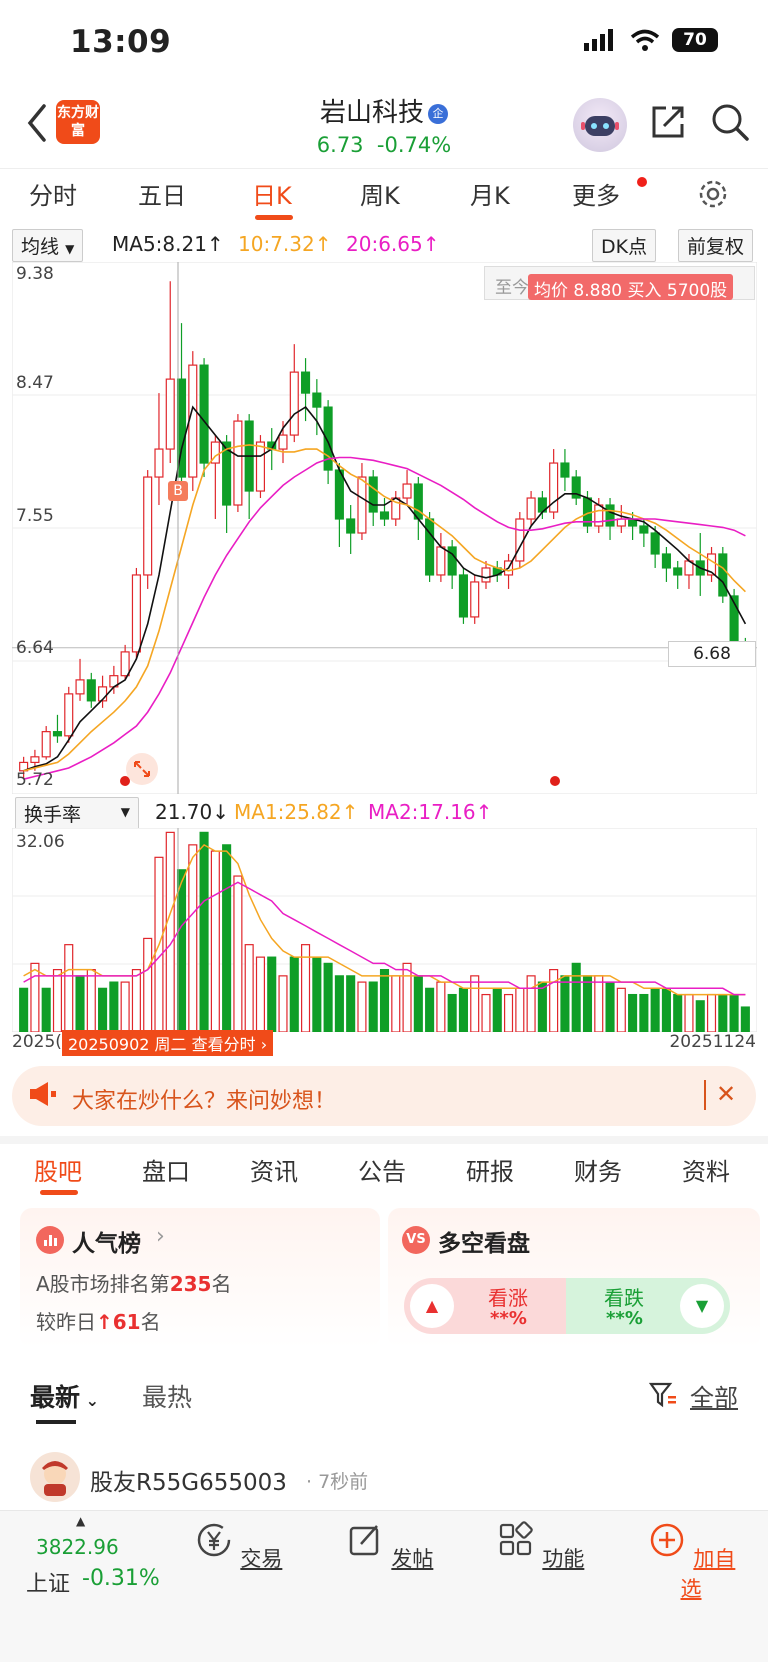 The width and height of the screenshot is (768, 1662). Describe the element at coordinates (48, 245) in the screenshot. I see `ma-selector-dropdown: 均线 ▼` at that location.